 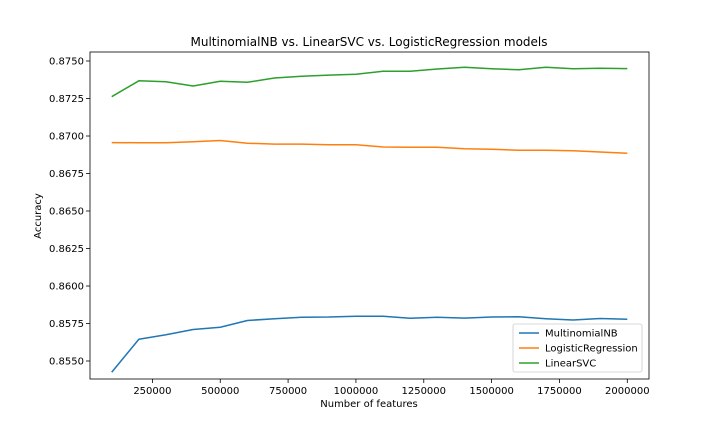 I want to click on y-tick-label: 0.8600, so click(x=66, y=287).